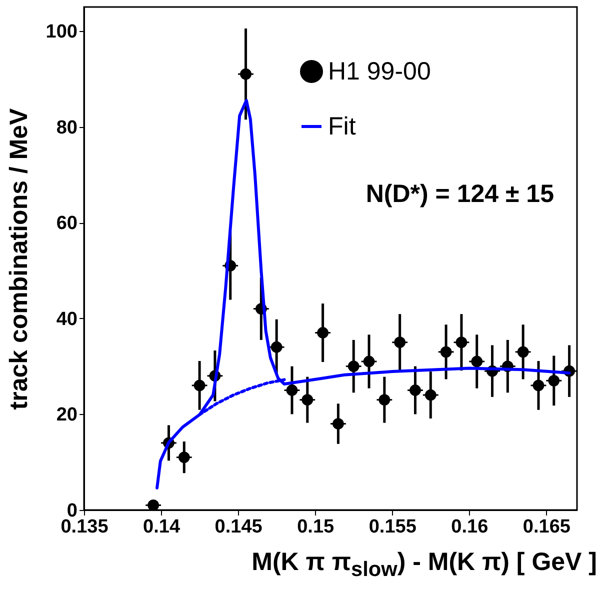 This screenshot has width=611, height=597. I want to click on x-tick-label: 0.14, so click(161, 527).